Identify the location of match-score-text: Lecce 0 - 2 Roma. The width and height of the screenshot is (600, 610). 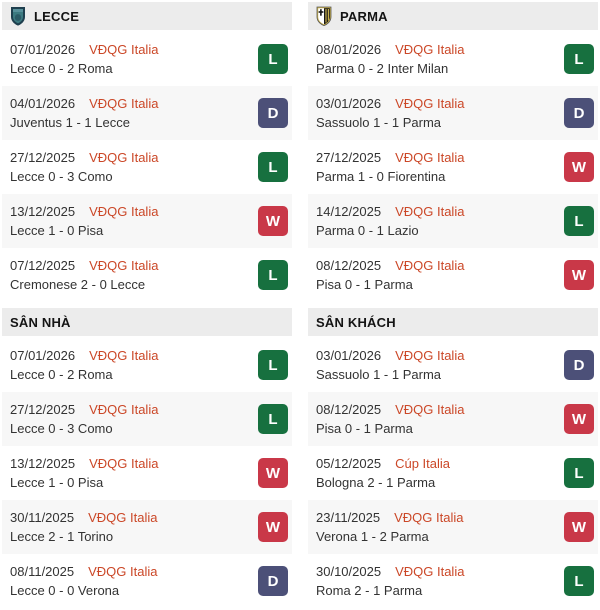
(61, 374).